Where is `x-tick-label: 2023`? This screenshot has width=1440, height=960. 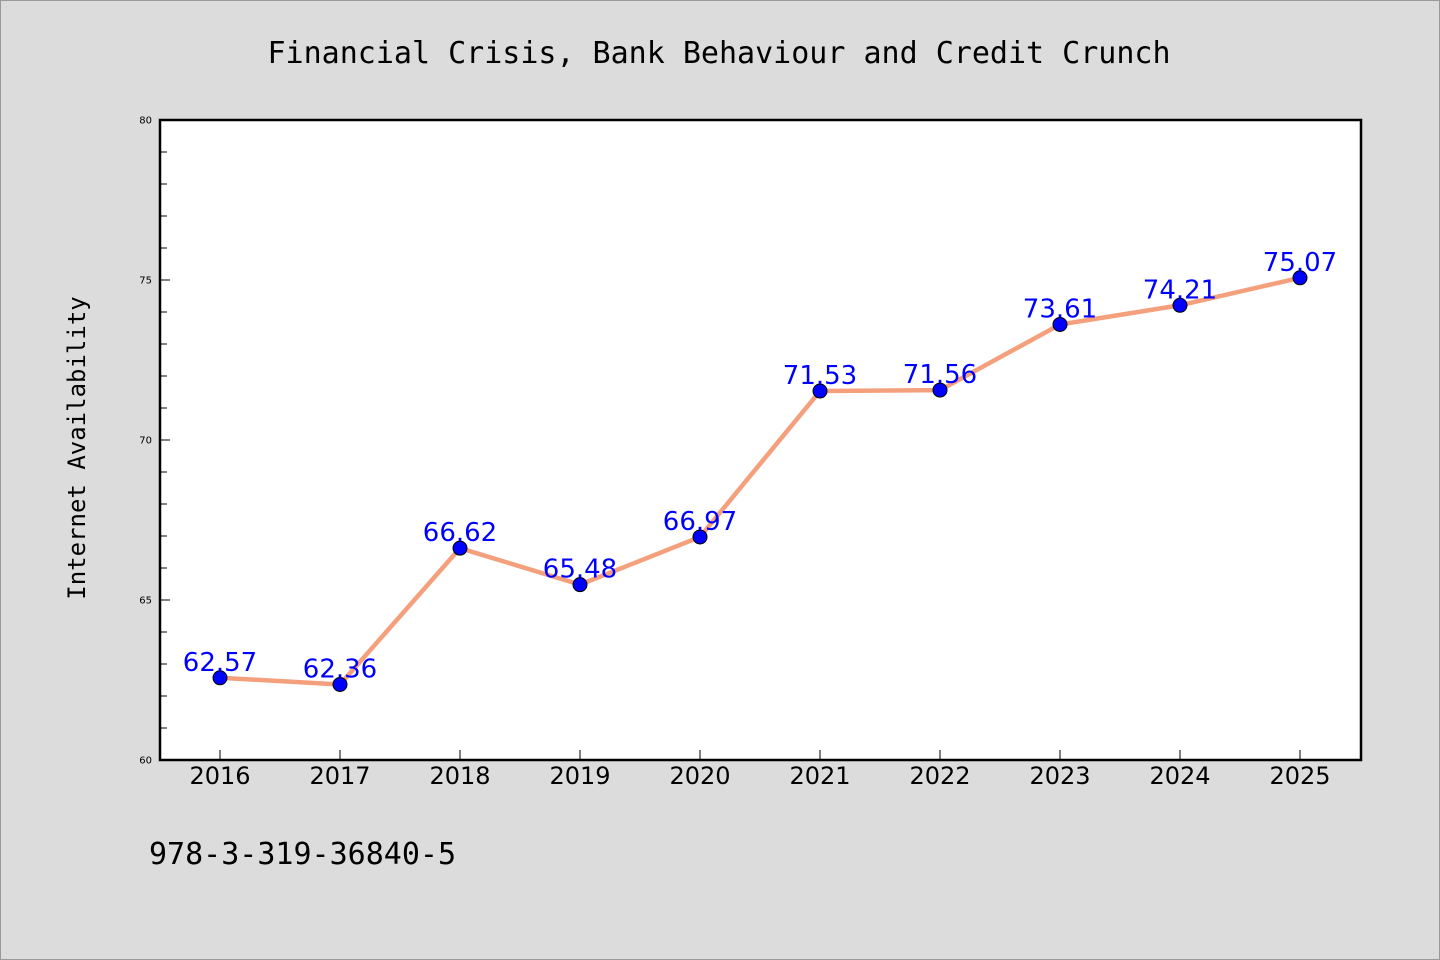
x-tick-label: 2023 is located at coordinates (1059, 776).